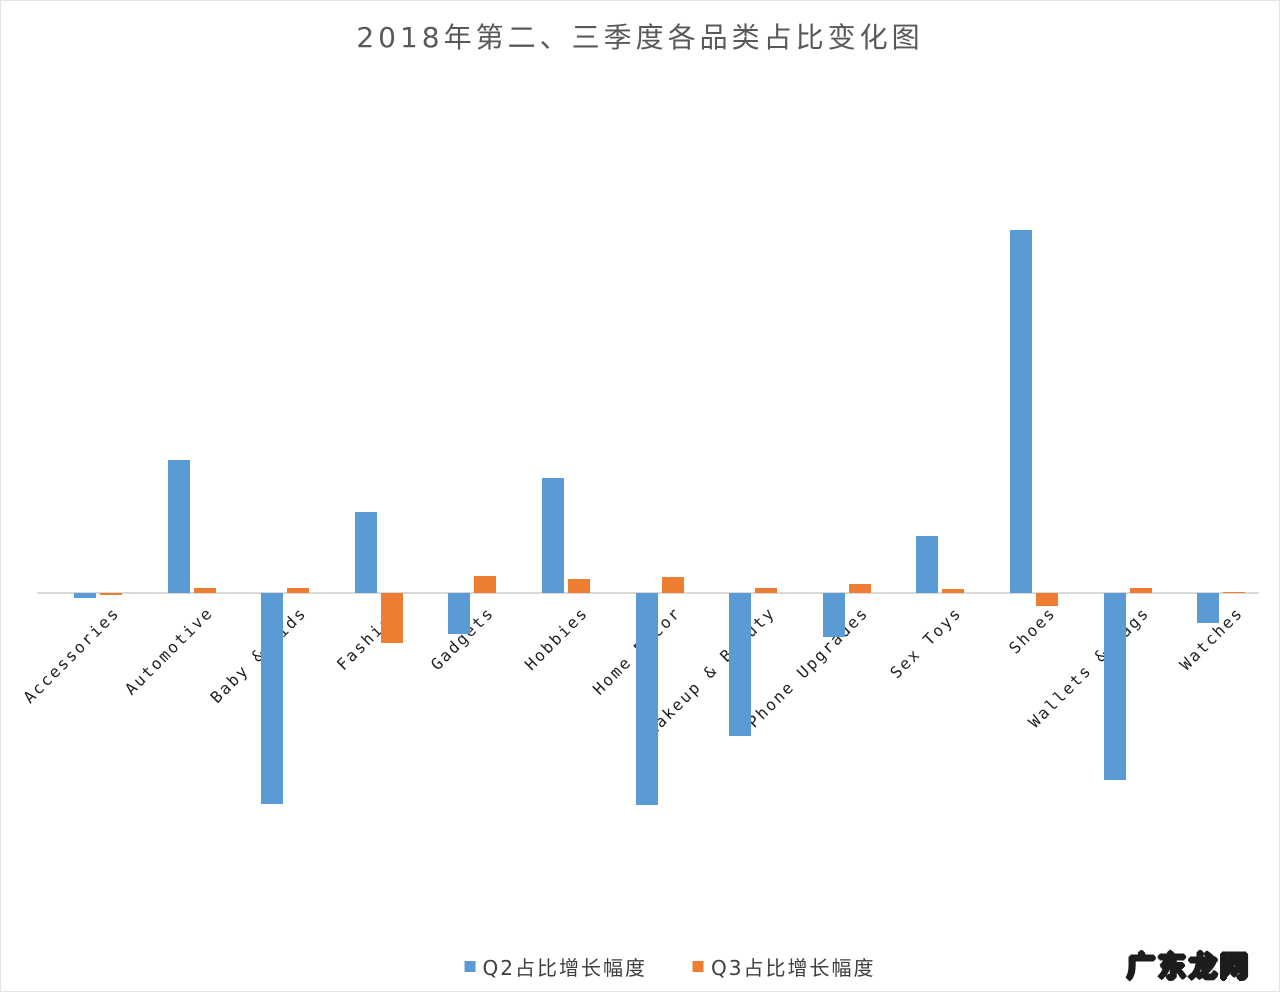 This screenshot has width=1280, height=992. Describe the element at coordinates (556, 639) in the screenshot. I see `x-axis-label-hobbies: Hobbies` at that location.